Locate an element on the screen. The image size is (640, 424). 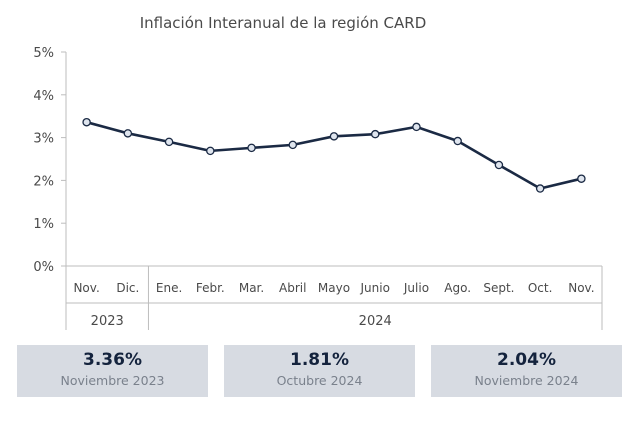
x-tick-label: Ago. is located at coordinates (457, 288).